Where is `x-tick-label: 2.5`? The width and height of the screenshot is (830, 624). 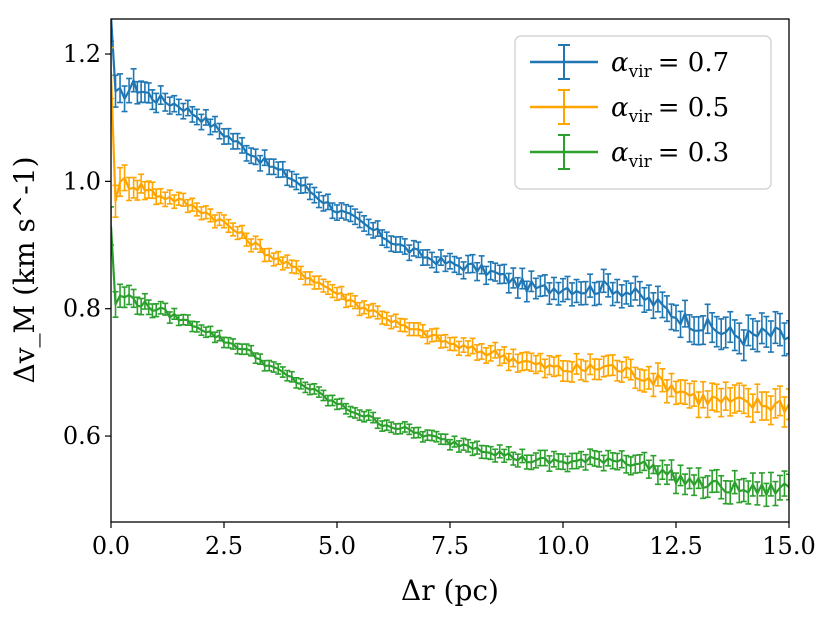 x-tick-label: 2.5 is located at coordinates (224, 546).